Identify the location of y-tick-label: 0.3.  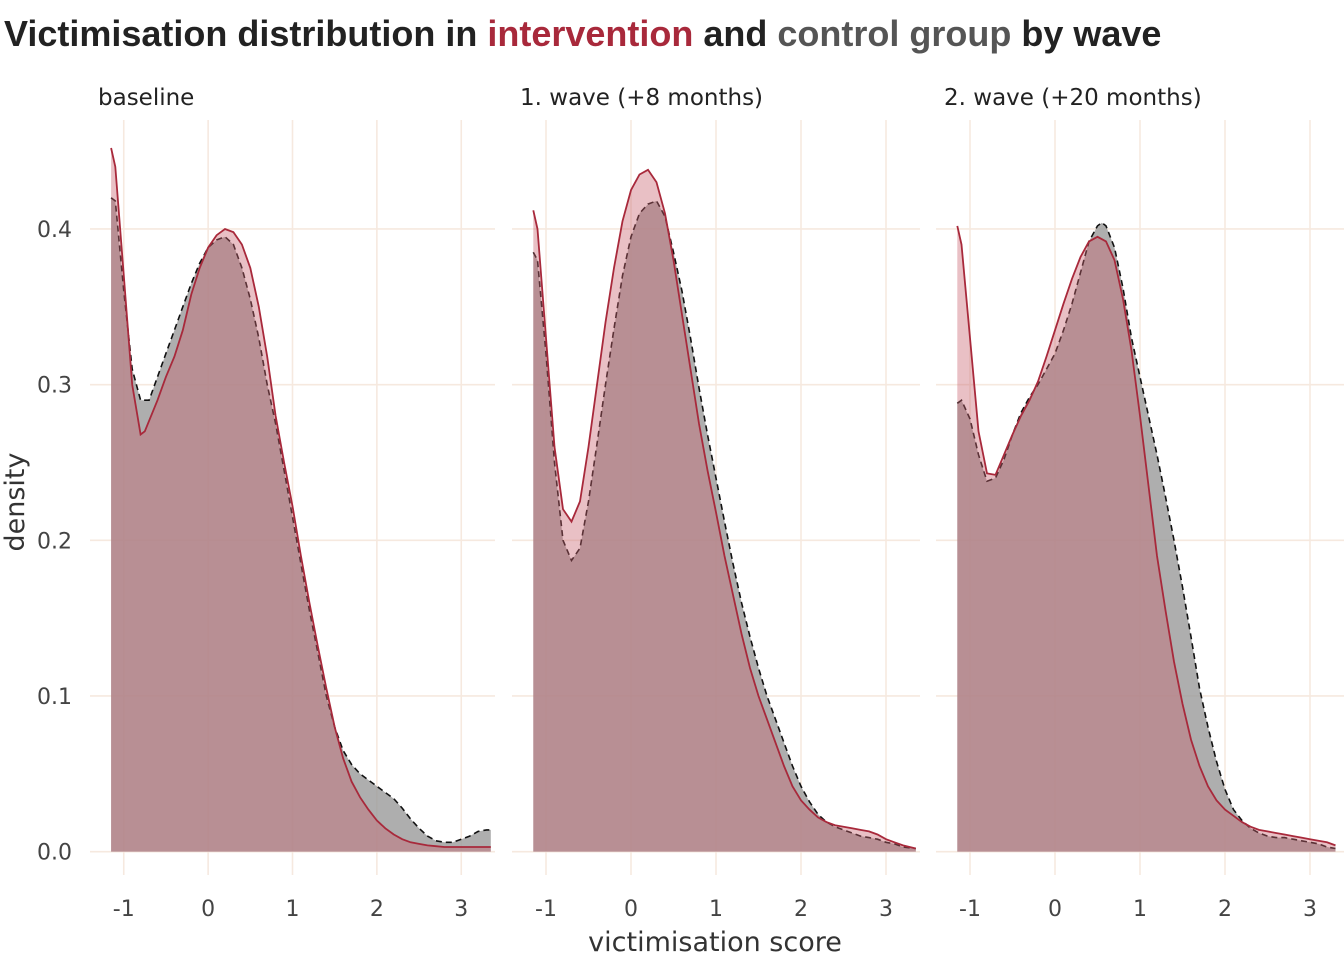
(54, 386).